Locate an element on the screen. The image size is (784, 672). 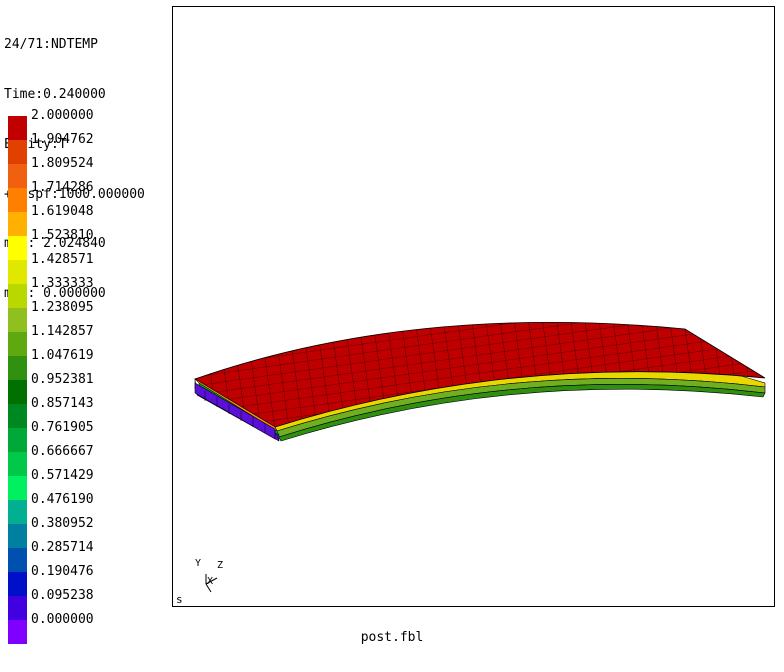
step-label: 24/71:NDTEMP is located at coordinates (51, 45).